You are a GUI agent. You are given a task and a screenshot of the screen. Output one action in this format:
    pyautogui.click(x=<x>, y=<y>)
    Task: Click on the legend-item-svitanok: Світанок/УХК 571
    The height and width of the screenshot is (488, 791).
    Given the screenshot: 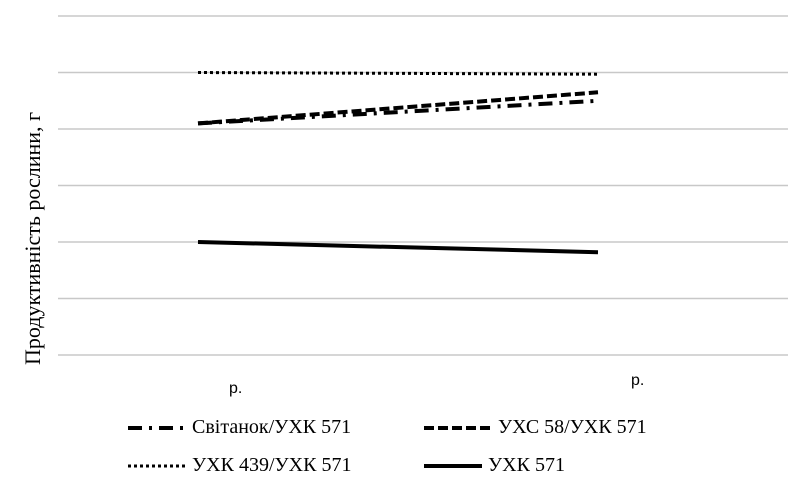 What is the action you would take?
    pyautogui.click(x=239, y=427)
    